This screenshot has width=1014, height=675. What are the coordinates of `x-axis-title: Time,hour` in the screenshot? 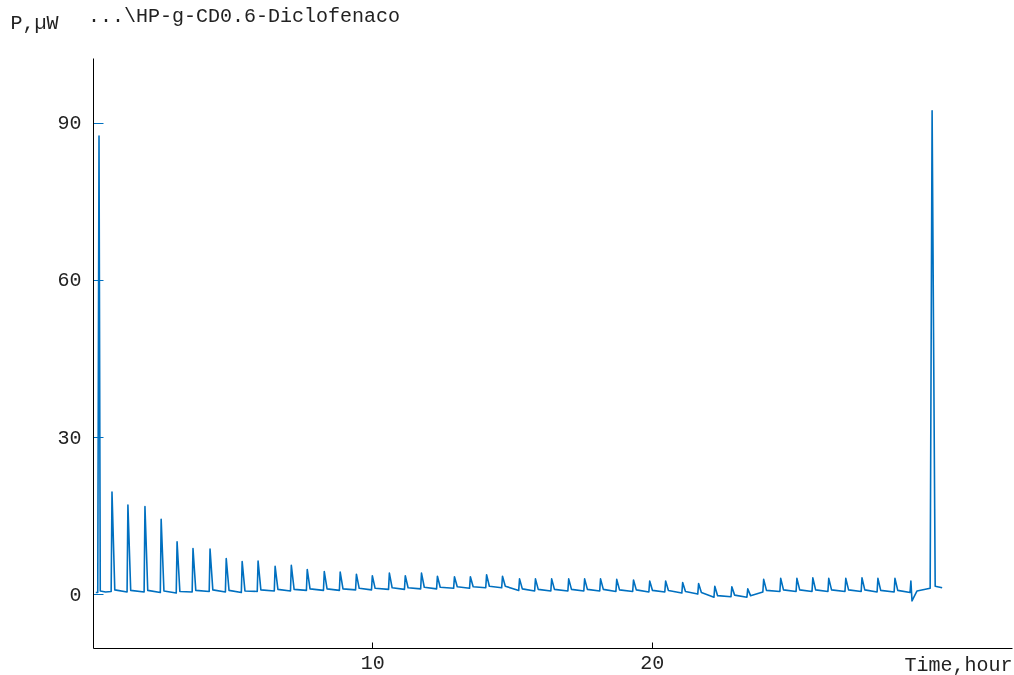 It's located at (958, 664).